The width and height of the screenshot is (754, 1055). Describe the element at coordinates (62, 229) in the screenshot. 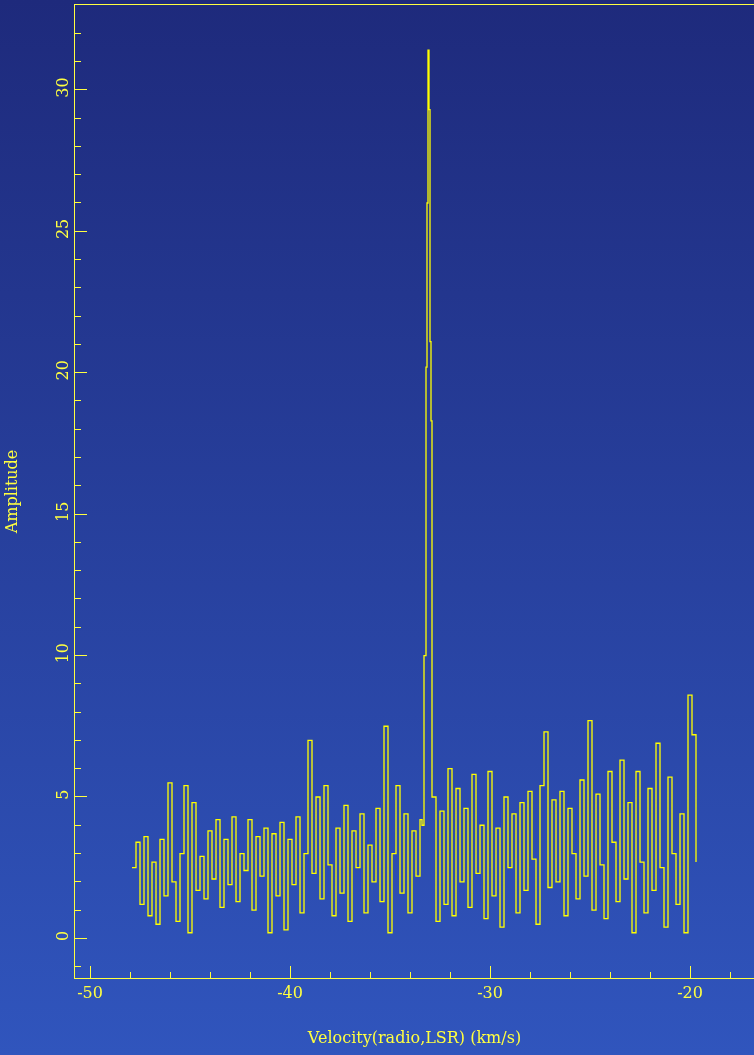

I see `y-tick-label: 25` at that location.